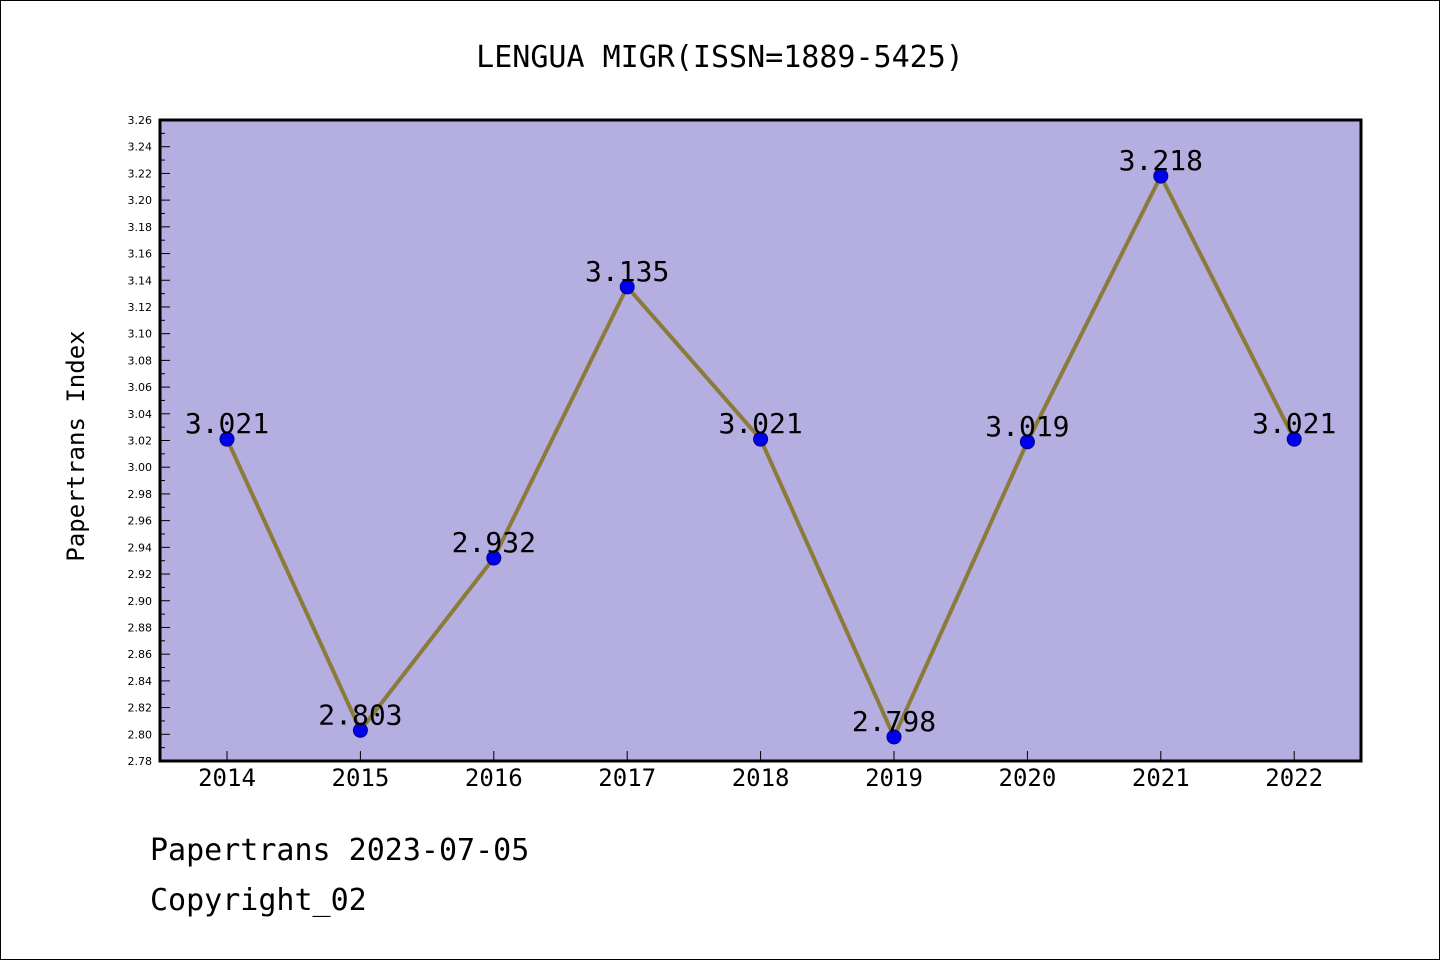 Image resolution: width=1440 pixels, height=960 pixels. I want to click on data-label: 2.803, so click(360, 714).